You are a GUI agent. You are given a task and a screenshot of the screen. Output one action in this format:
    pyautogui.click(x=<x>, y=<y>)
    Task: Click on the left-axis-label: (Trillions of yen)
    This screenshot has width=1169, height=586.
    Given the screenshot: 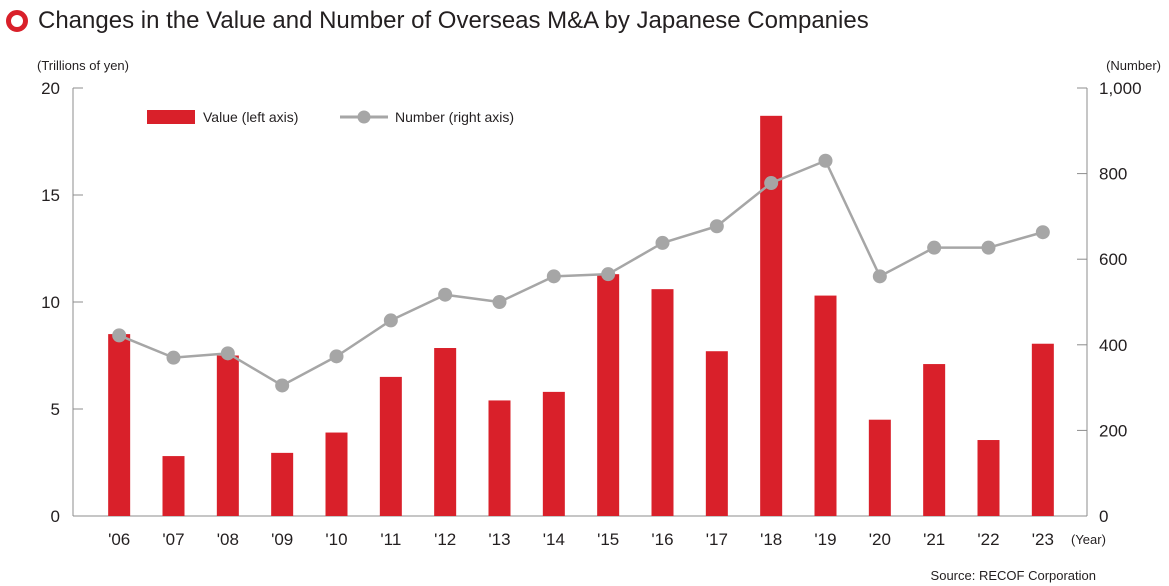 What is the action you would take?
    pyautogui.click(x=83, y=65)
    